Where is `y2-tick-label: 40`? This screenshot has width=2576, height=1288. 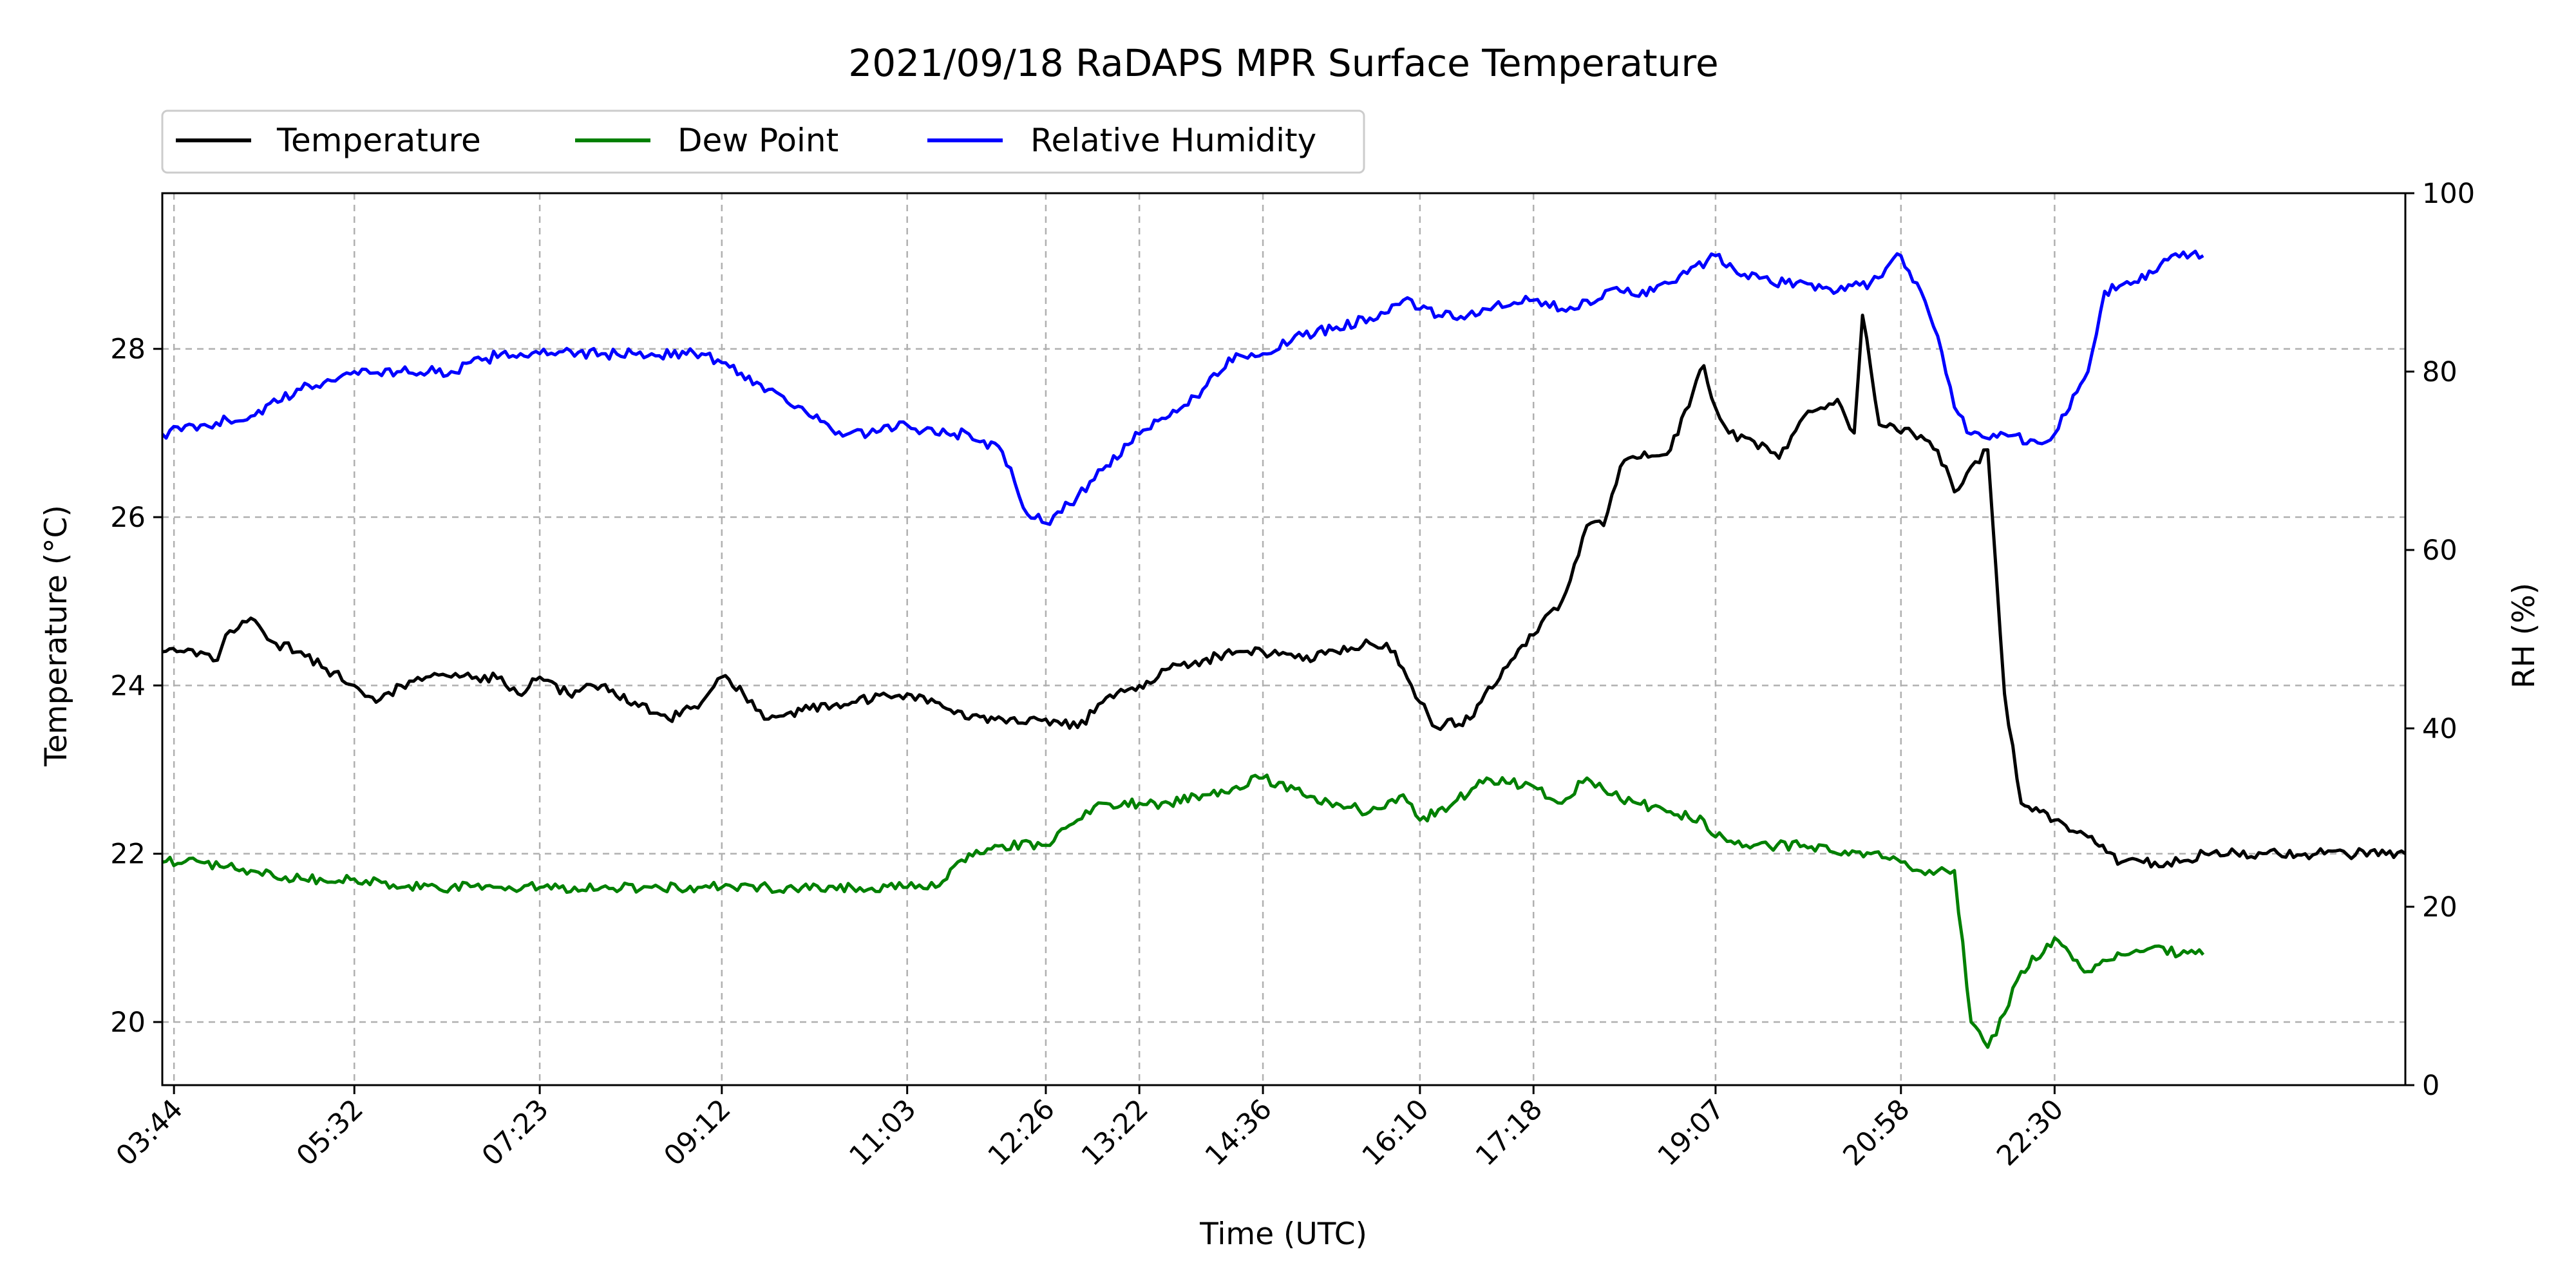
y2-tick-label: 40 is located at coordinates (2440, 729).